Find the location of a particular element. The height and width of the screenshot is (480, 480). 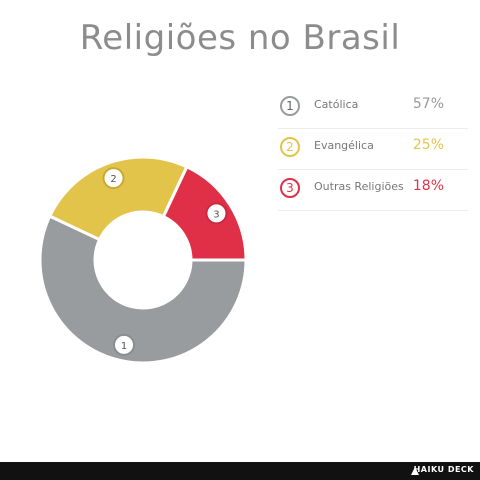

slice-evangelica is located at coordinates (118, 198).